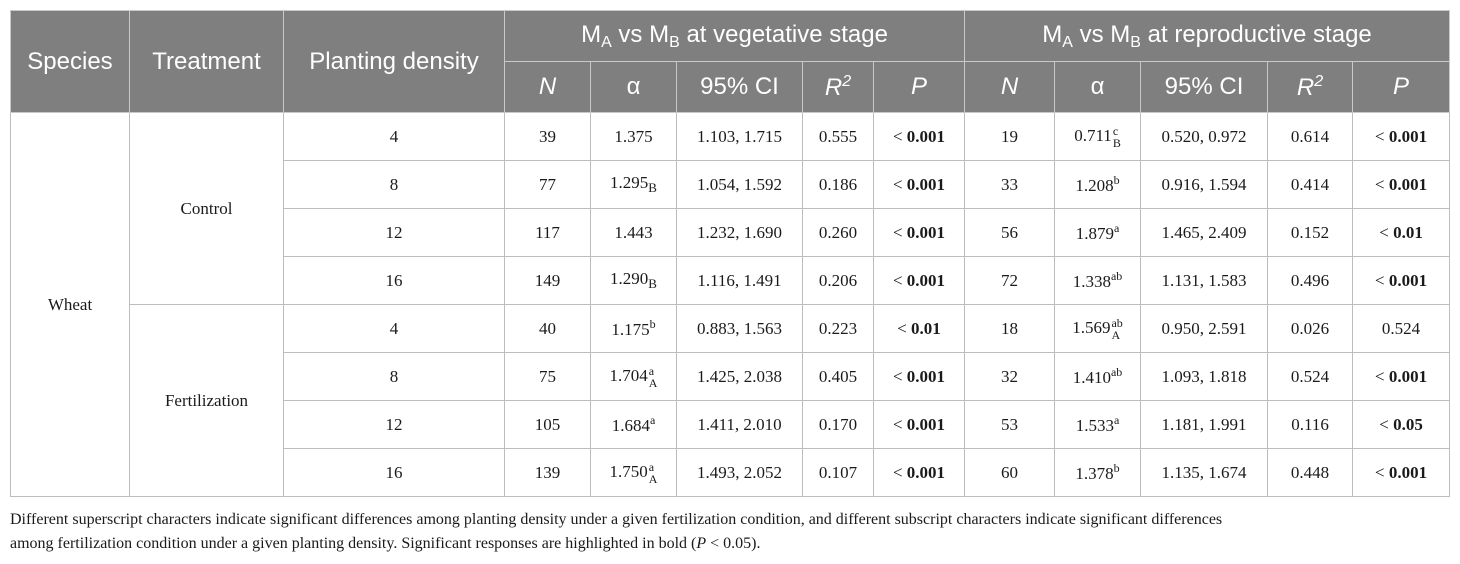 This screenshot has width=1460, height=564. What do you see at coordinates (1310, 184) in the screenshot?
I see `rep-r2-cell: 0.414` at bounding box center [1310, 184].